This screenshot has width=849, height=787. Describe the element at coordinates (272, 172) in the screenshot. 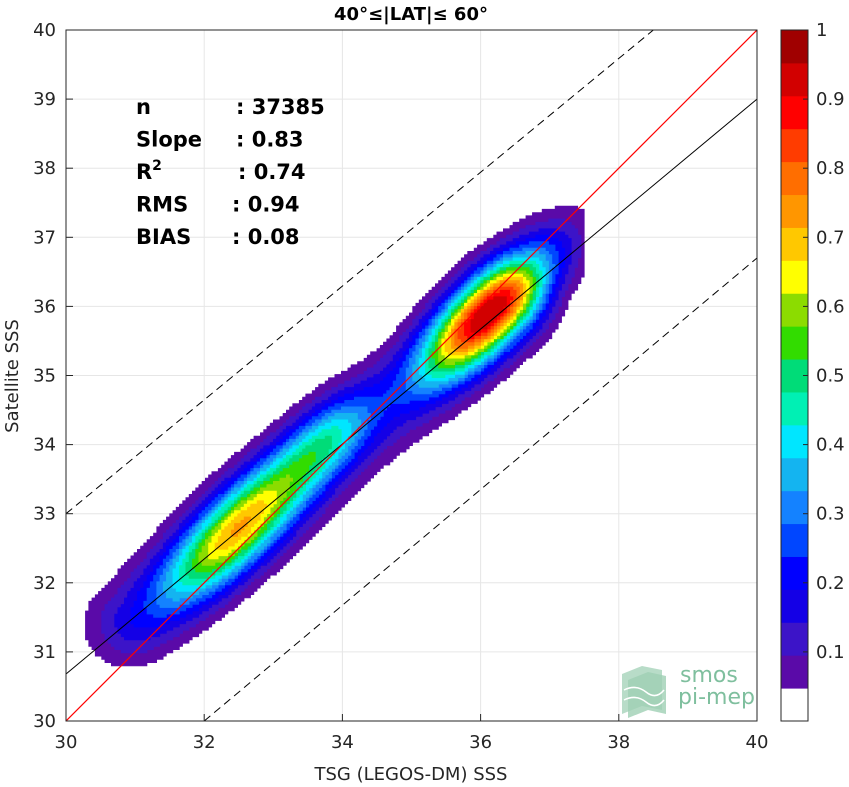

I see `stat-value: : 0.74` at that location.